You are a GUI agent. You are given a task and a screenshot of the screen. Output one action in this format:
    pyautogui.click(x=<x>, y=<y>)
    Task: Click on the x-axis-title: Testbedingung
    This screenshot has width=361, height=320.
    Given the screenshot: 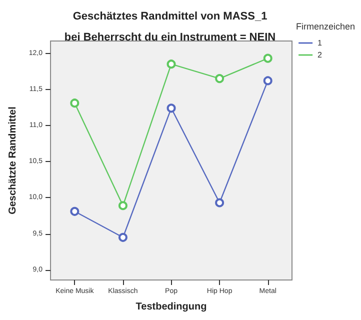 What is the action you would take?
    pyautogui.click(x=171, y=307)
    